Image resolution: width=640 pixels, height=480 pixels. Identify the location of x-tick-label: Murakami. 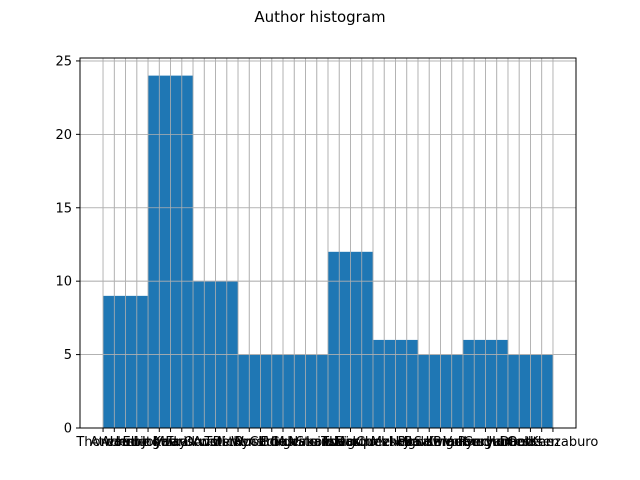
(305, 442).